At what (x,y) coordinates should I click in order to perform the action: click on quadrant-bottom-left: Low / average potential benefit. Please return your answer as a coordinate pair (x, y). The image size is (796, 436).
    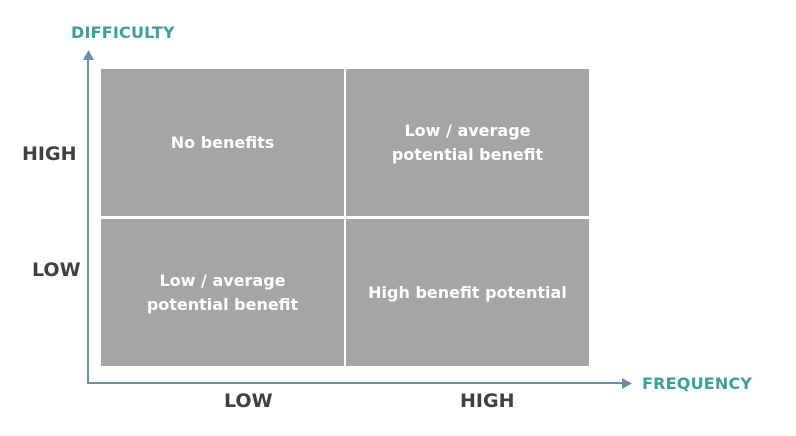
    Looking at the image, I should click on (222, 292).